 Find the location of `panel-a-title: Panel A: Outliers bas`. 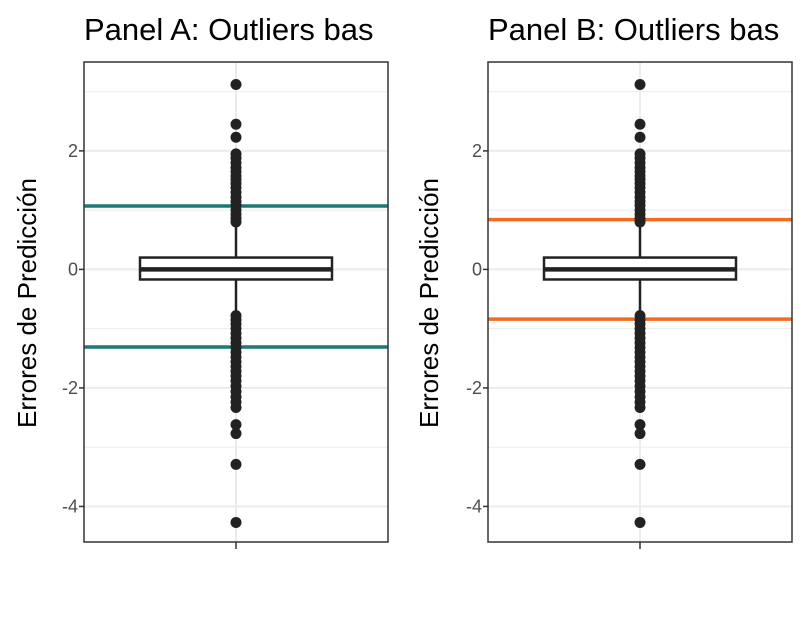

panel-a-title: Panel A: Outliers bas is located at coordinates (229, 29).